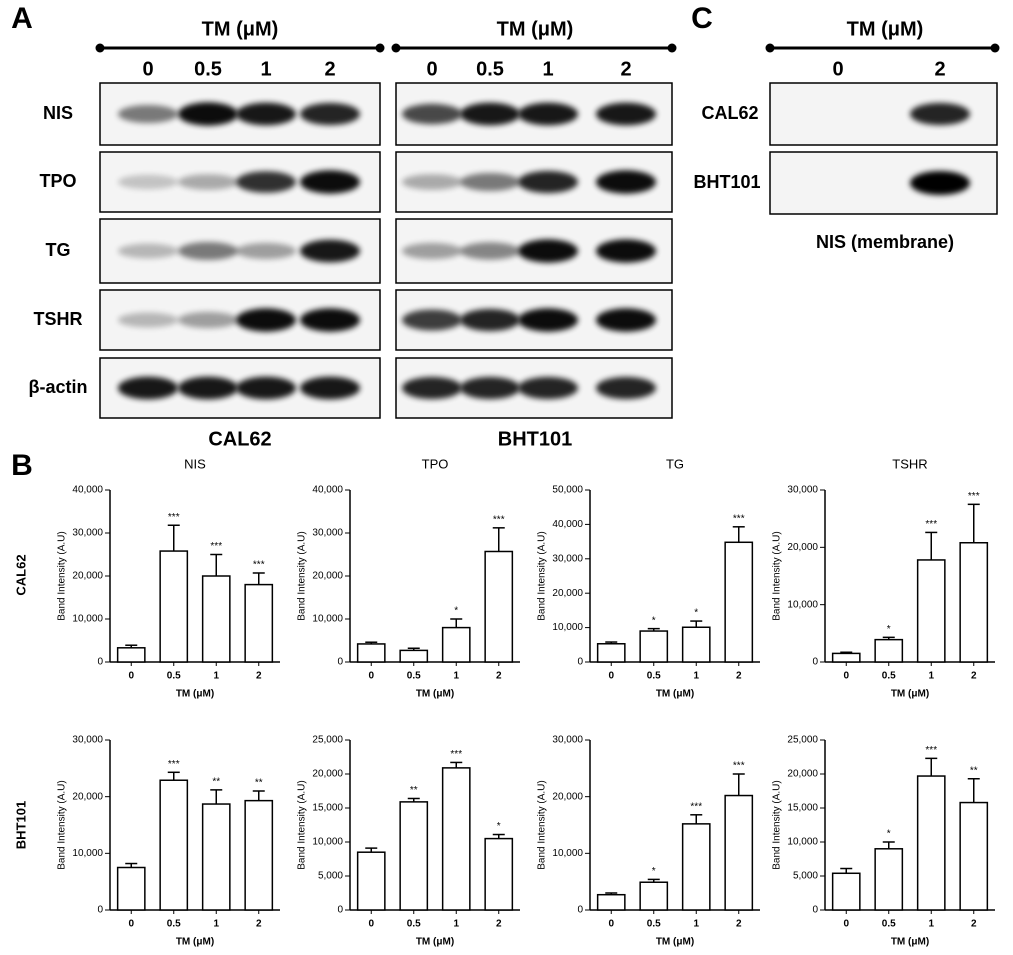 This screenshot has width=1013, height=955. What do you see at coordinates (58, 113) in the screenshot?
I see `blot-row-label: NIS` at bounding box center [58, 113].